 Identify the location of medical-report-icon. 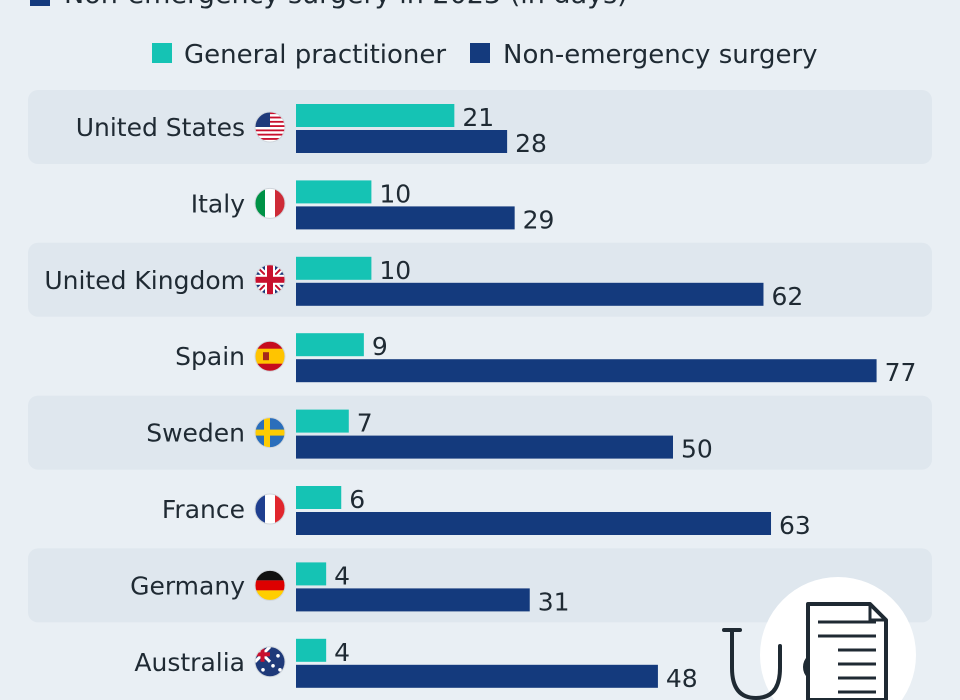
(847, 651).